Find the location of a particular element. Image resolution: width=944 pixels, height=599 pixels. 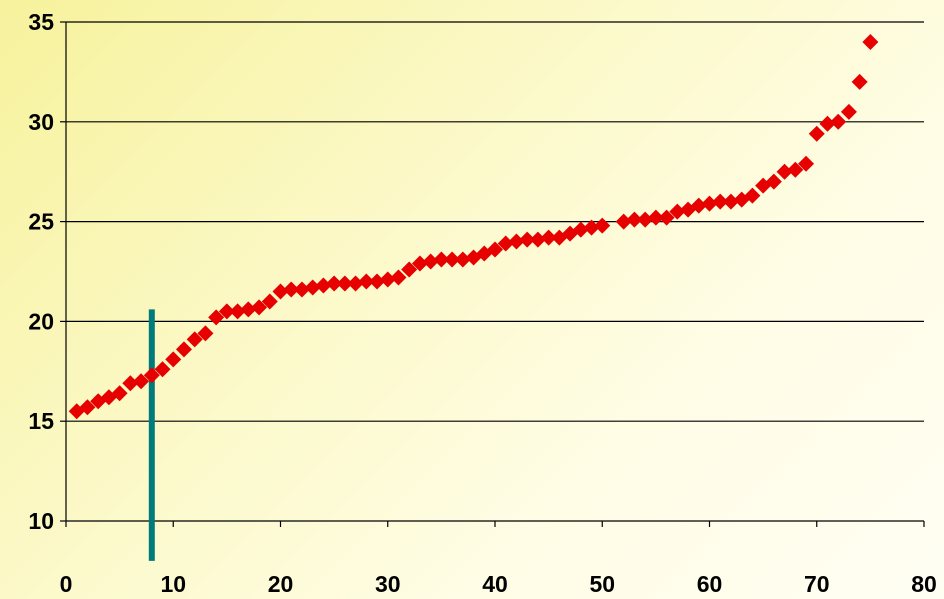

x-tick-labels: 0 10 20 30 40 50 60 70 80 is located at coordinates (498, 584).